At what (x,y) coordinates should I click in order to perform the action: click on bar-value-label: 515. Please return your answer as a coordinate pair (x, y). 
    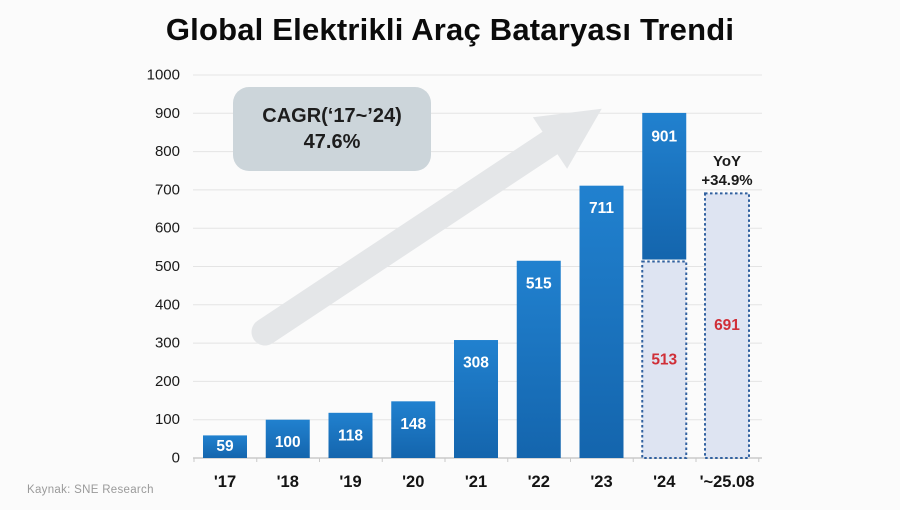
    Looking at the image, I should click on (539, 283).